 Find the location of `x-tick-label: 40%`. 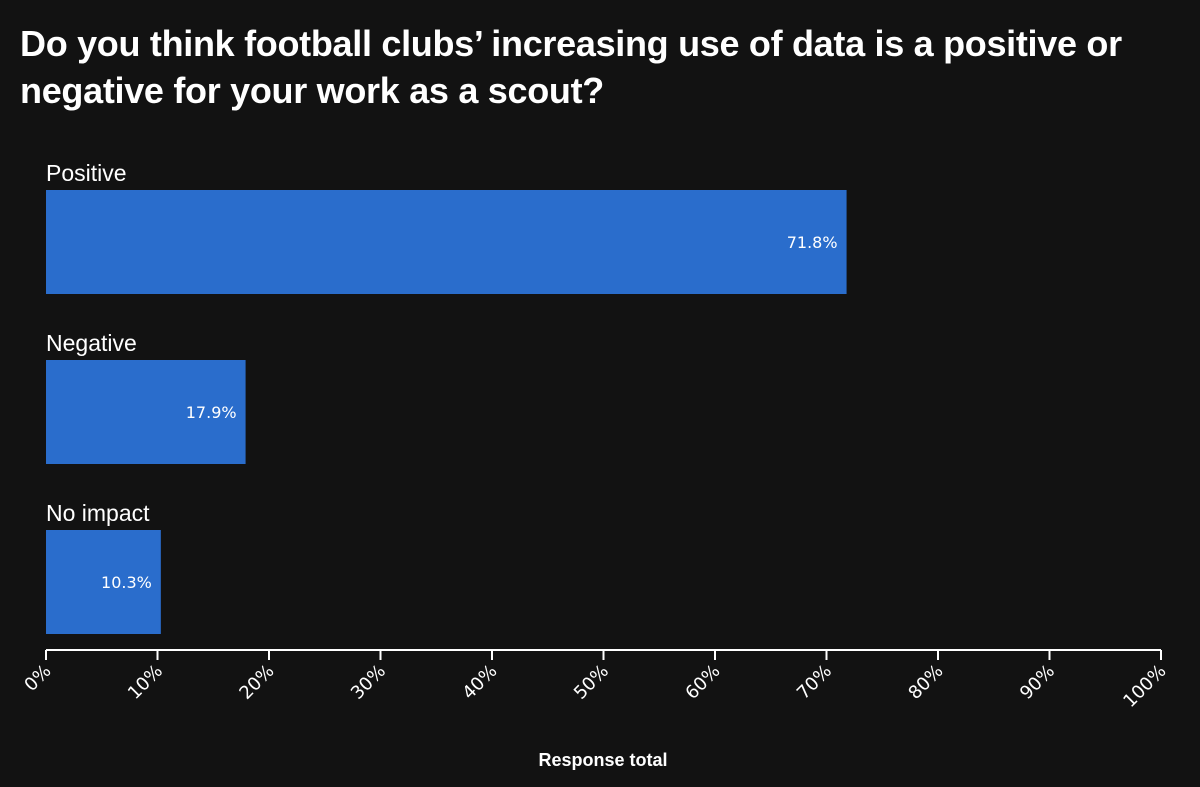

x-tick-label: 40% is located at coordinates (479, 682).